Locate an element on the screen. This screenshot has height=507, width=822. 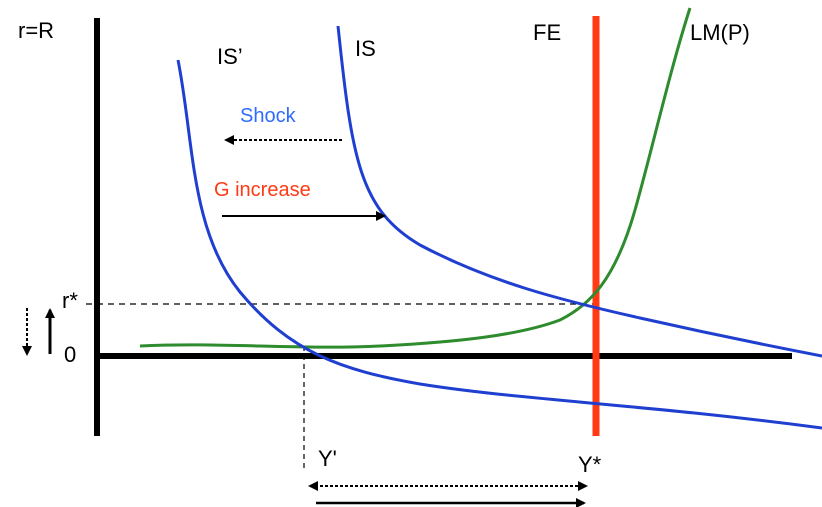
r-star-label: r* is located at coordinates (70, 300).